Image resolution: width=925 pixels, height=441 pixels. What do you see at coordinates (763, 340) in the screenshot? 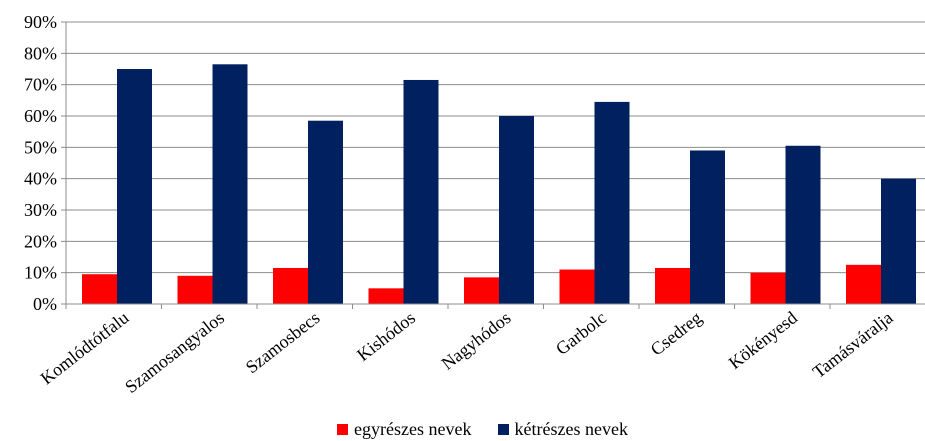
I see `x-category-label: Kökényesd` at bounding box center [763, 340].